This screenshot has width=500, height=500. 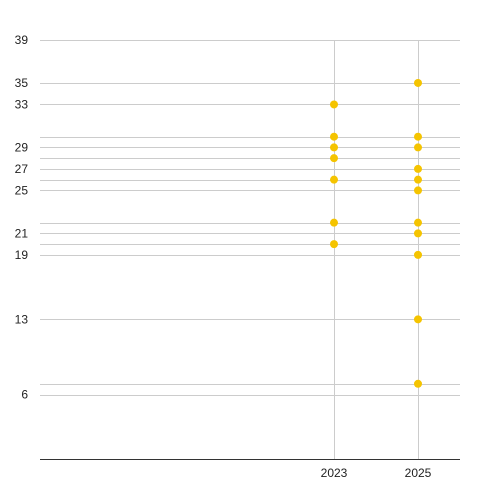 What do you see at coordinates (22, 104) in the screenshot?
I see `y-tick-label: 33` at bounding box center [22, 104].